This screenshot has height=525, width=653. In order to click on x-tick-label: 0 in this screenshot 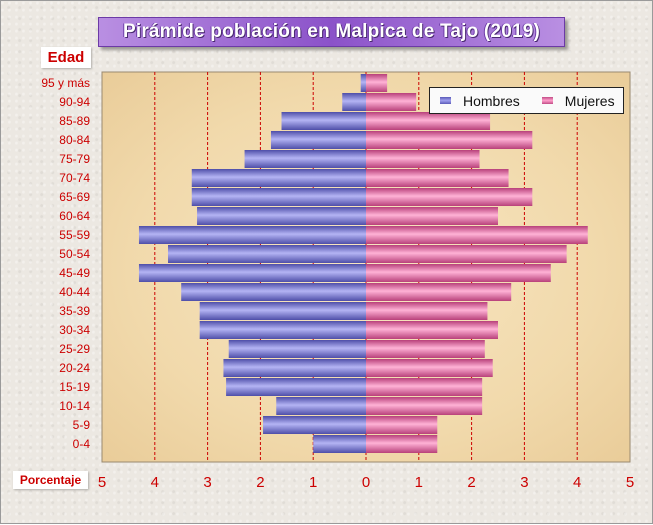, I will do `click(366, 482)`.